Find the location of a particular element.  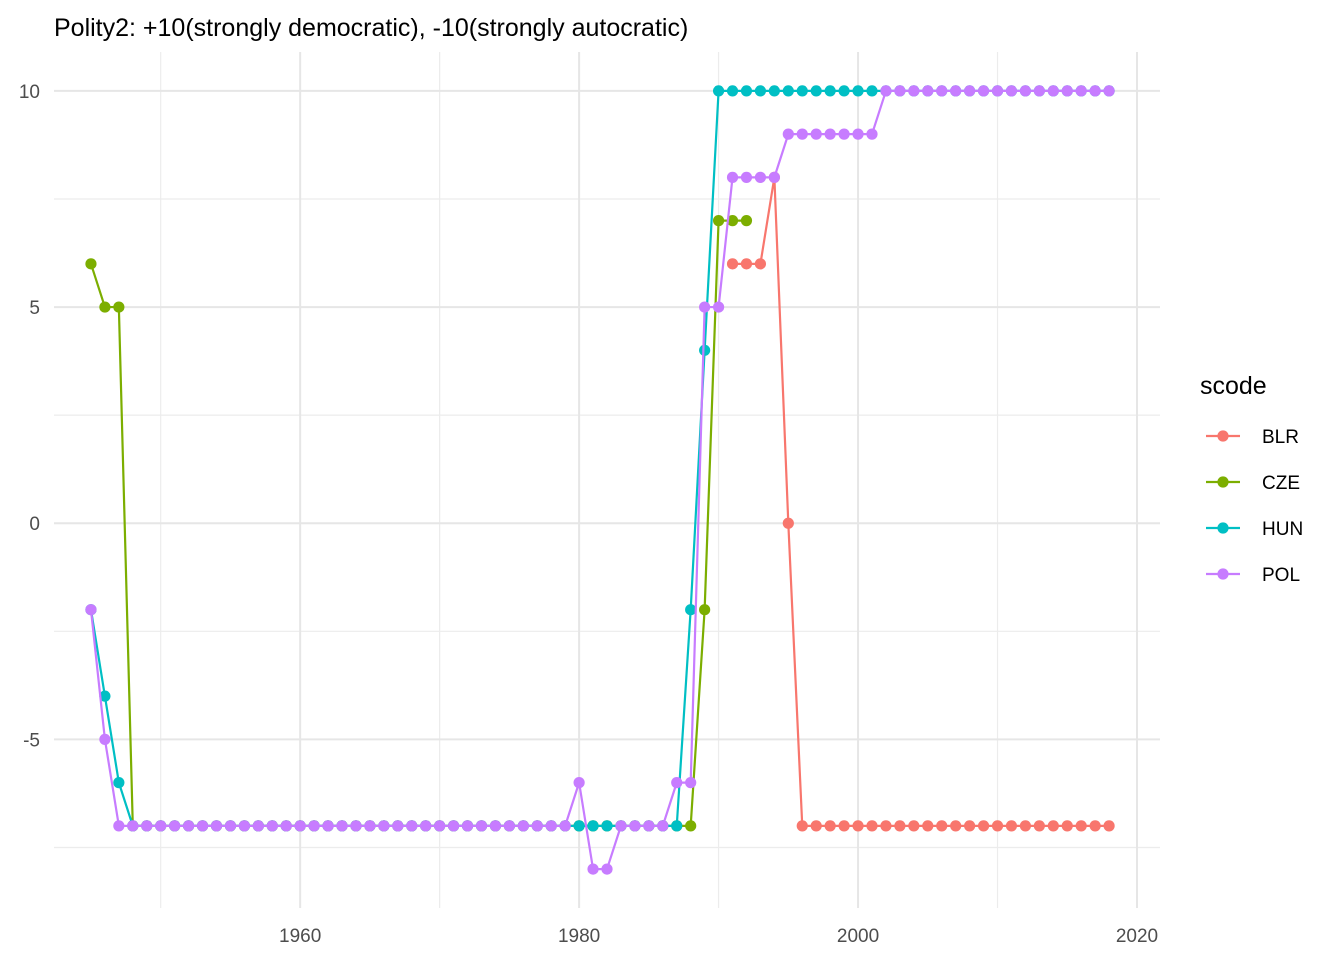

y-tick-label: 10 is located at coordinates (29, 92).